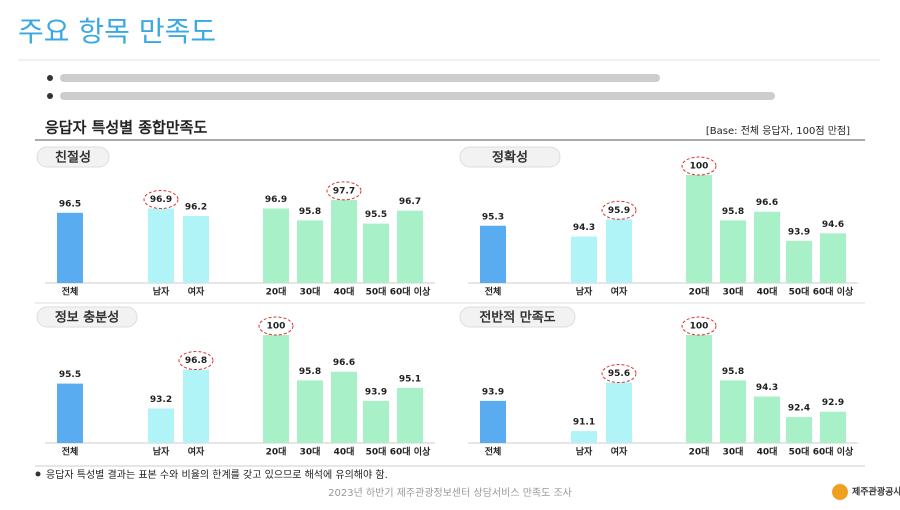 The width and height of the screenshot is (900, 510). What do you see at coordinates (70, 204) in the screenshot?
I see `value-label: 96.5` at bounding box center [70, 204].